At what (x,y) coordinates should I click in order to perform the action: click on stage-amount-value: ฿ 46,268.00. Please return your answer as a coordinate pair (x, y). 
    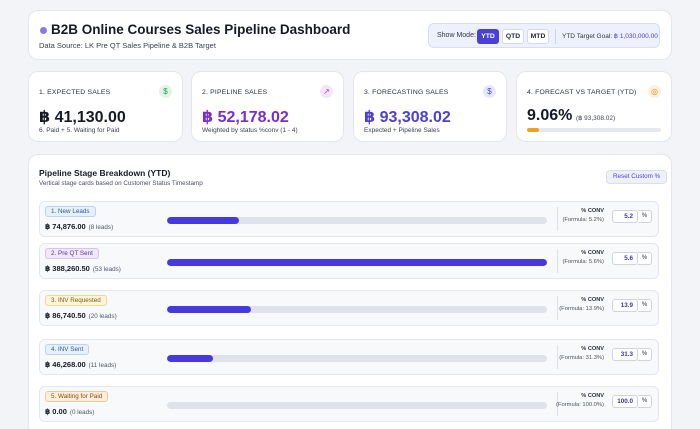
    Looking at the image, I should click on (65, 364).